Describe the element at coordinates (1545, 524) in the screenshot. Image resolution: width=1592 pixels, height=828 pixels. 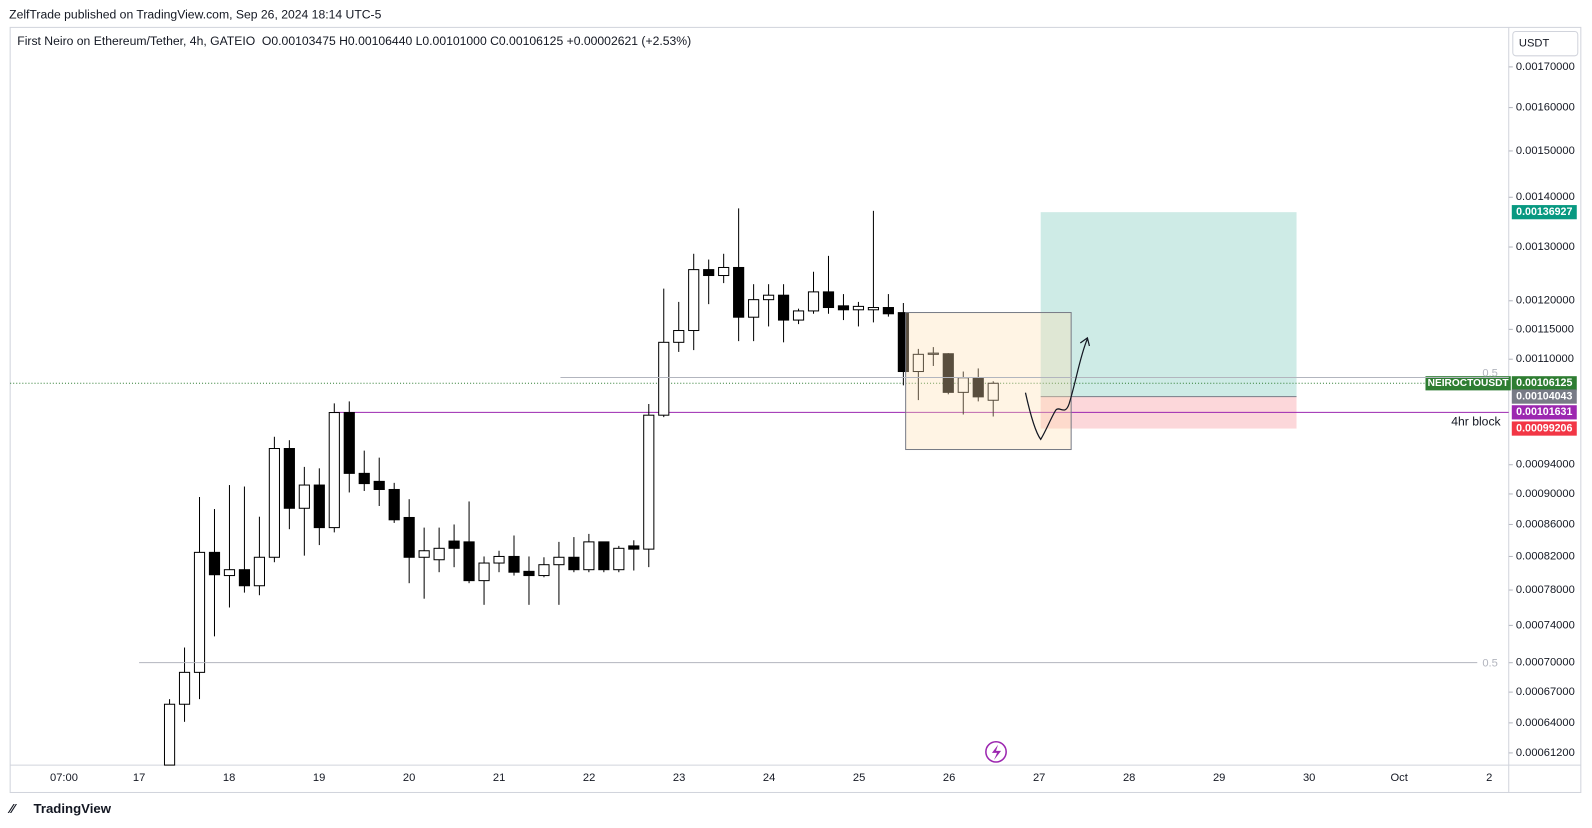
I see `y-tick-label: 0.00086000` at that location.